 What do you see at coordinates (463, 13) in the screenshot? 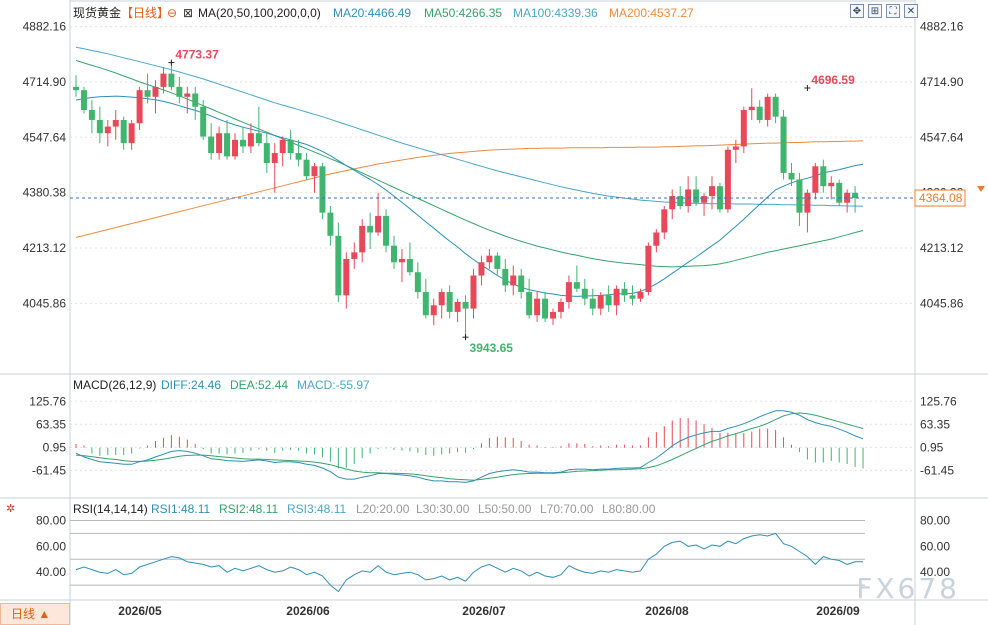
I see `ma50-legend: MA50:4266.35` at bounding box center [463, 13].